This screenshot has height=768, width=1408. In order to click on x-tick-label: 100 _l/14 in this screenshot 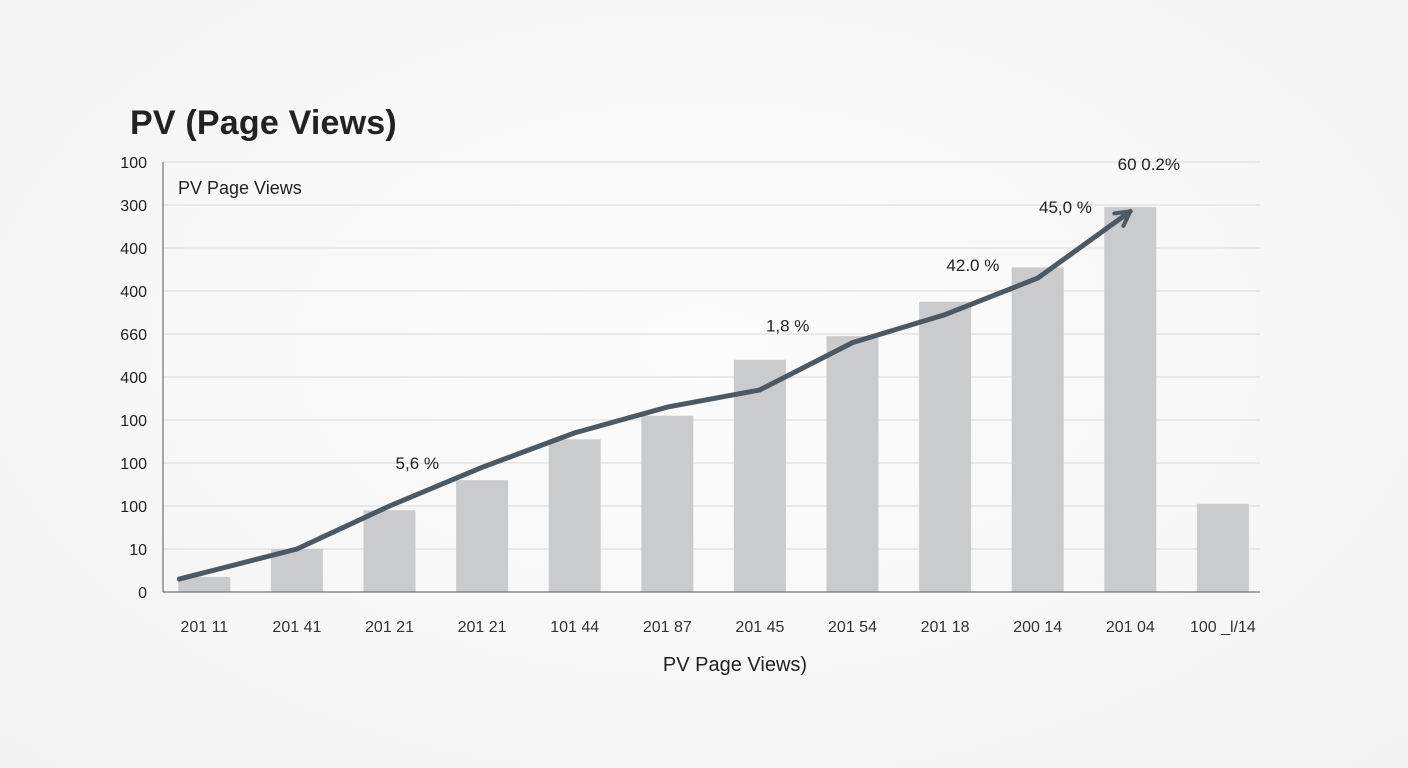, I will do `click(1223, 627)`.